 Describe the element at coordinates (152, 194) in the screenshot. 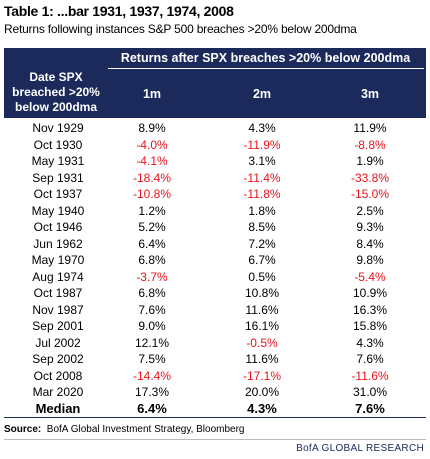

I see `cell: -10.8%` at that location.